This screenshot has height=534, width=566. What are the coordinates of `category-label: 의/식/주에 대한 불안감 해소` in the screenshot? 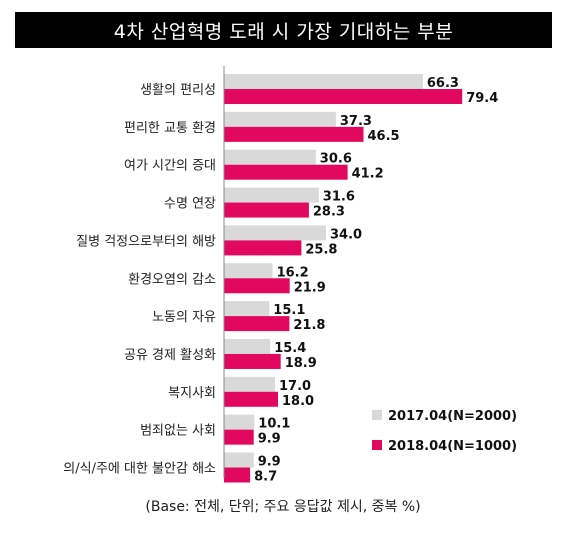 It's located at (139, 469).